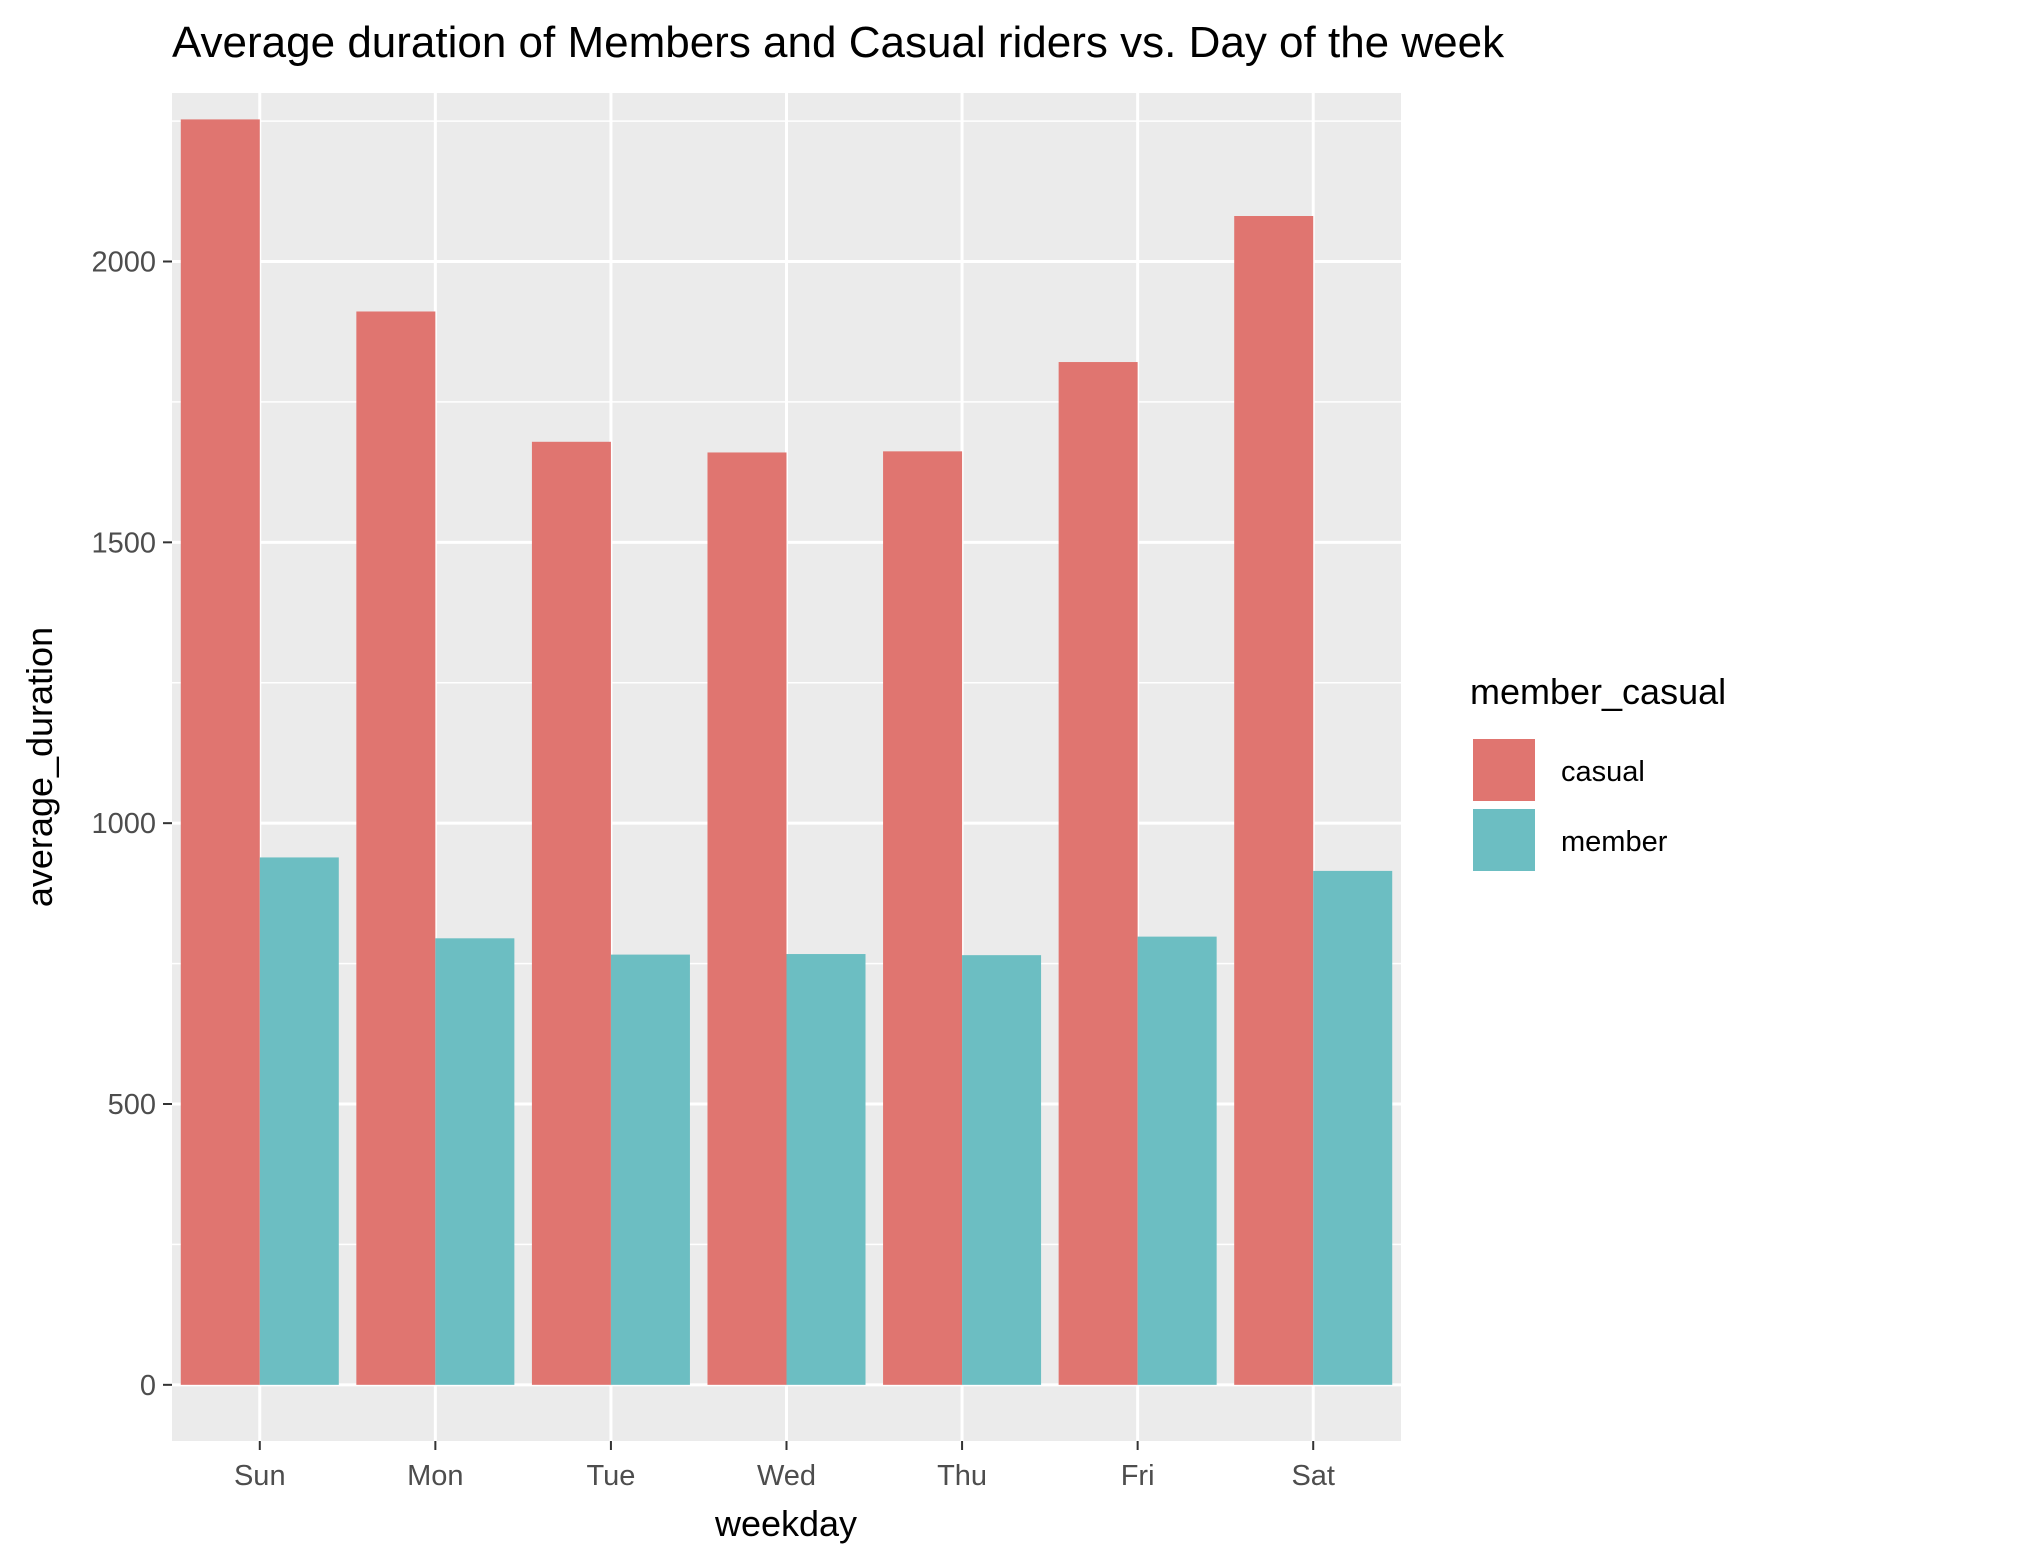 The width and height of the screenshot is (2017, 1554). I want to click on y-axis-title: average_duration, so click(39, 767).